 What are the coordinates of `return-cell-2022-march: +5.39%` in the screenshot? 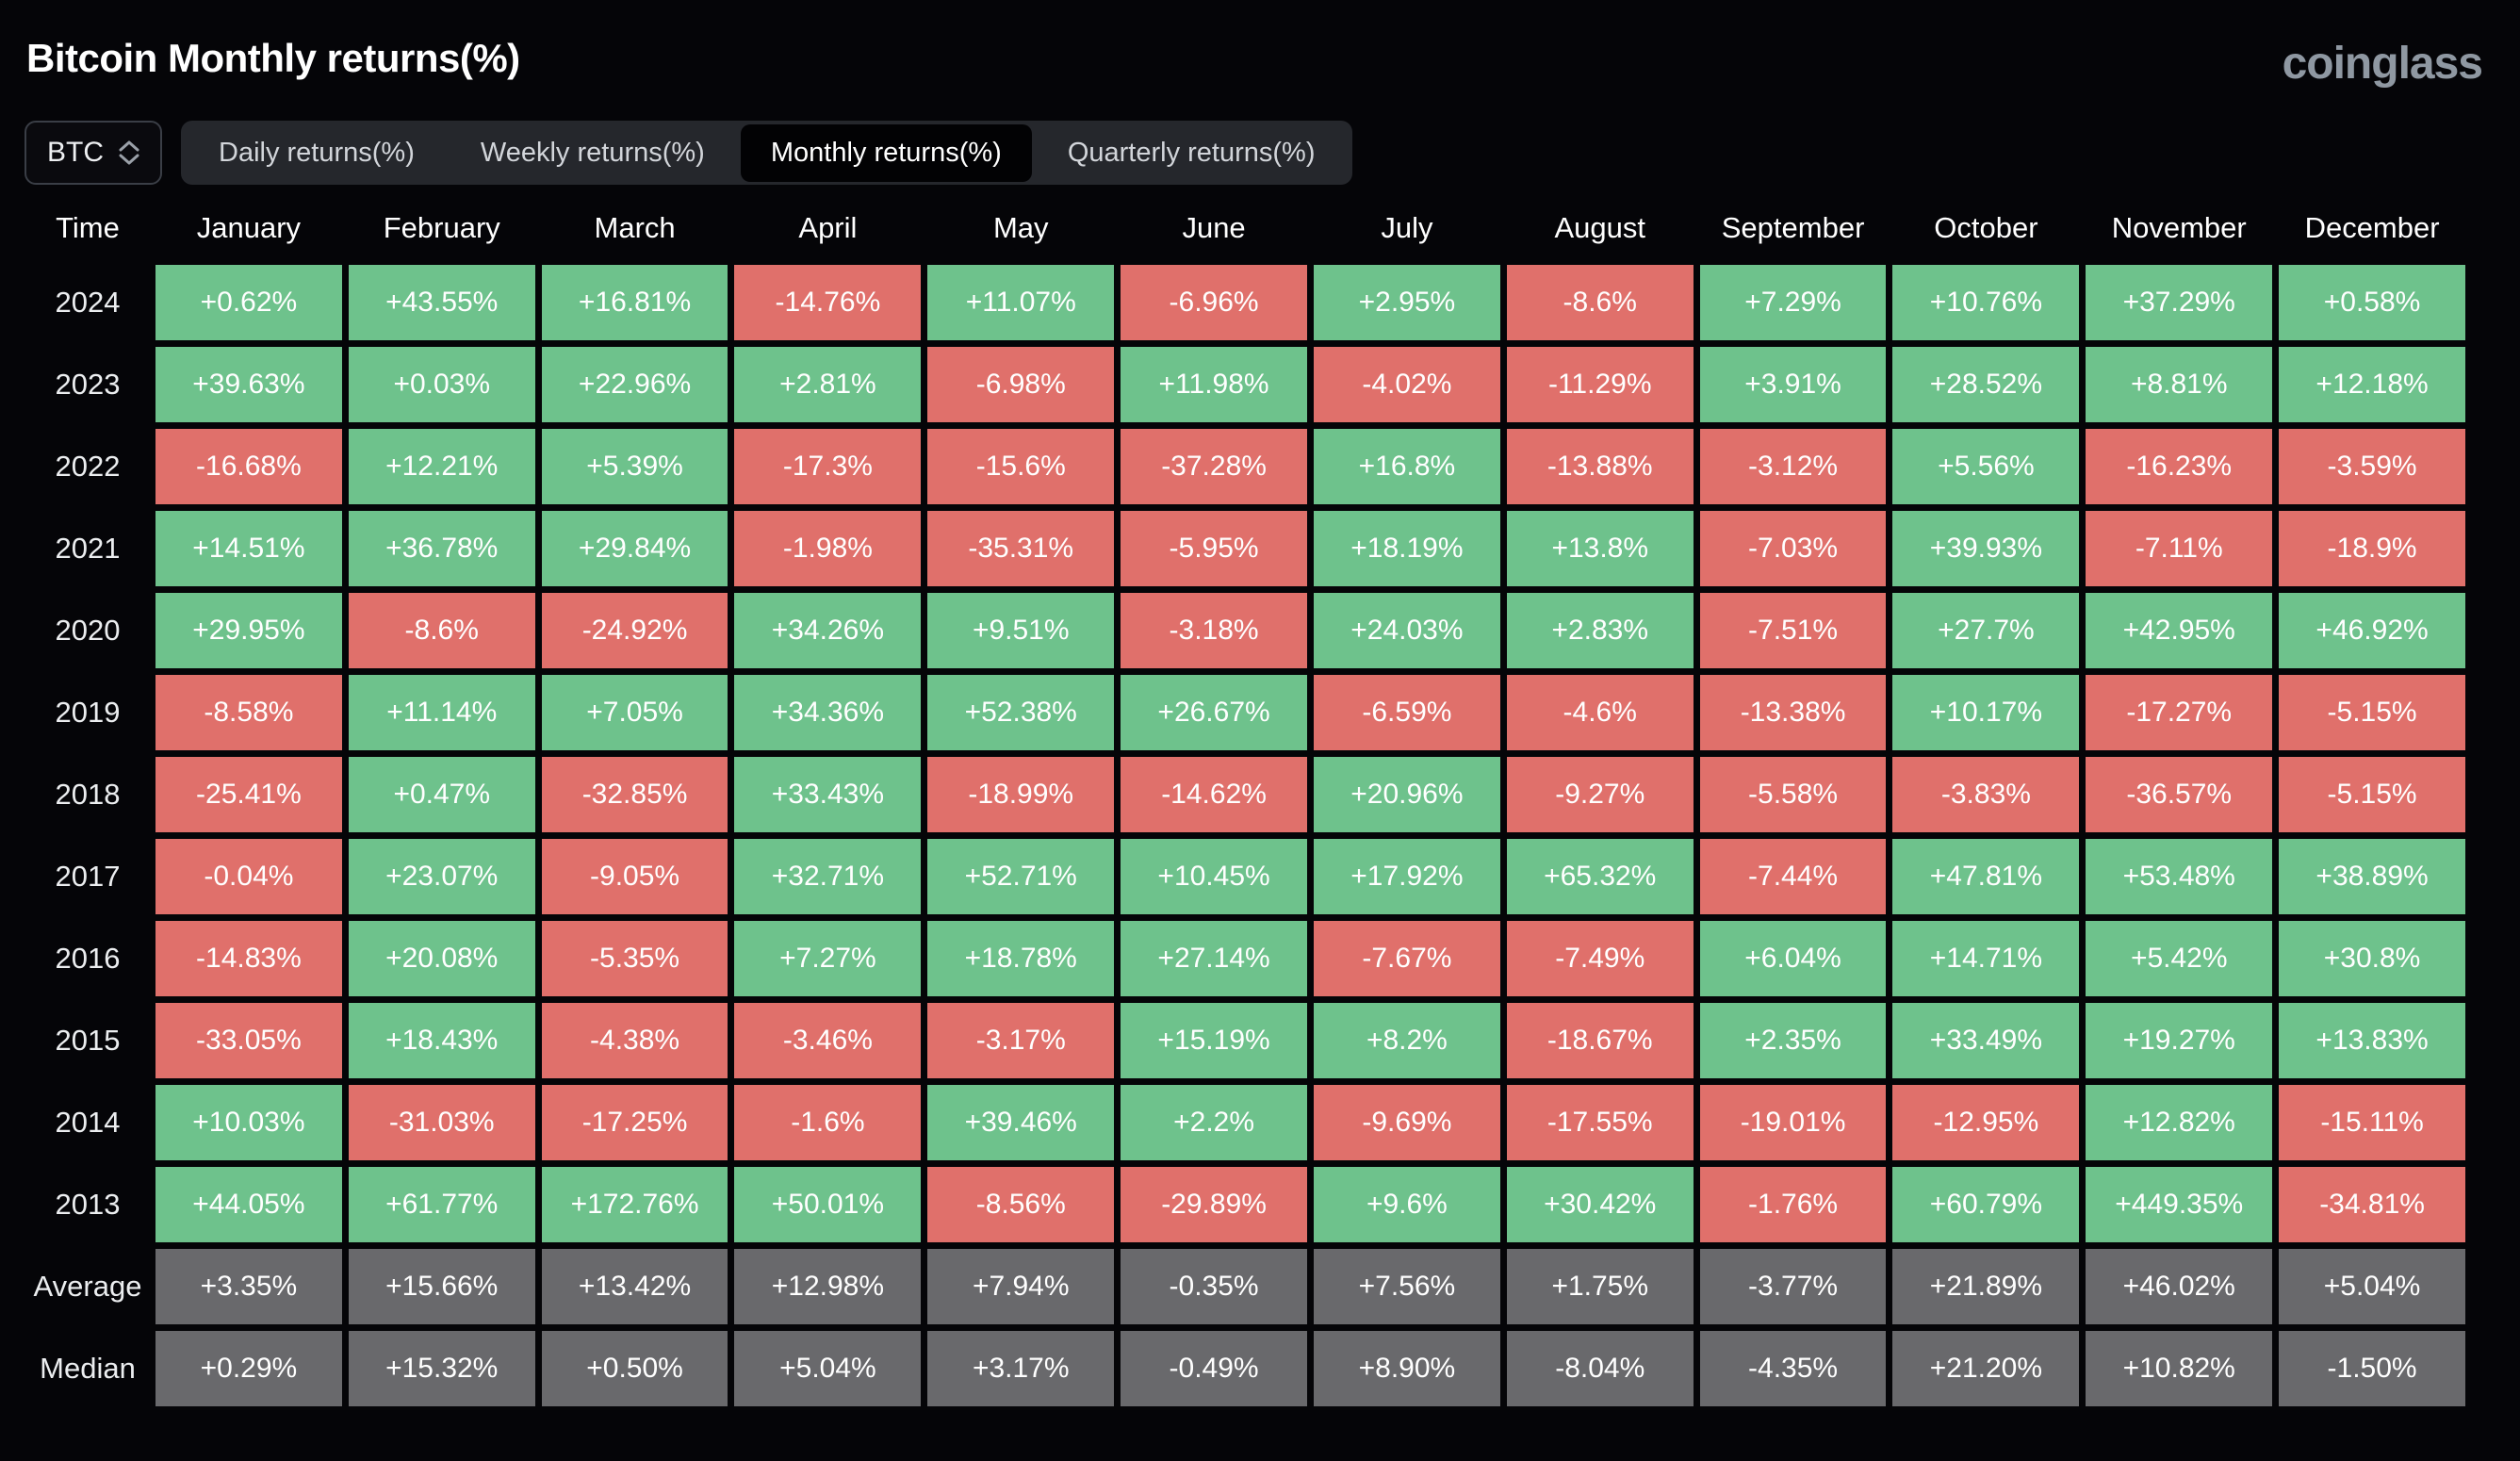 It's located at (634, 466).